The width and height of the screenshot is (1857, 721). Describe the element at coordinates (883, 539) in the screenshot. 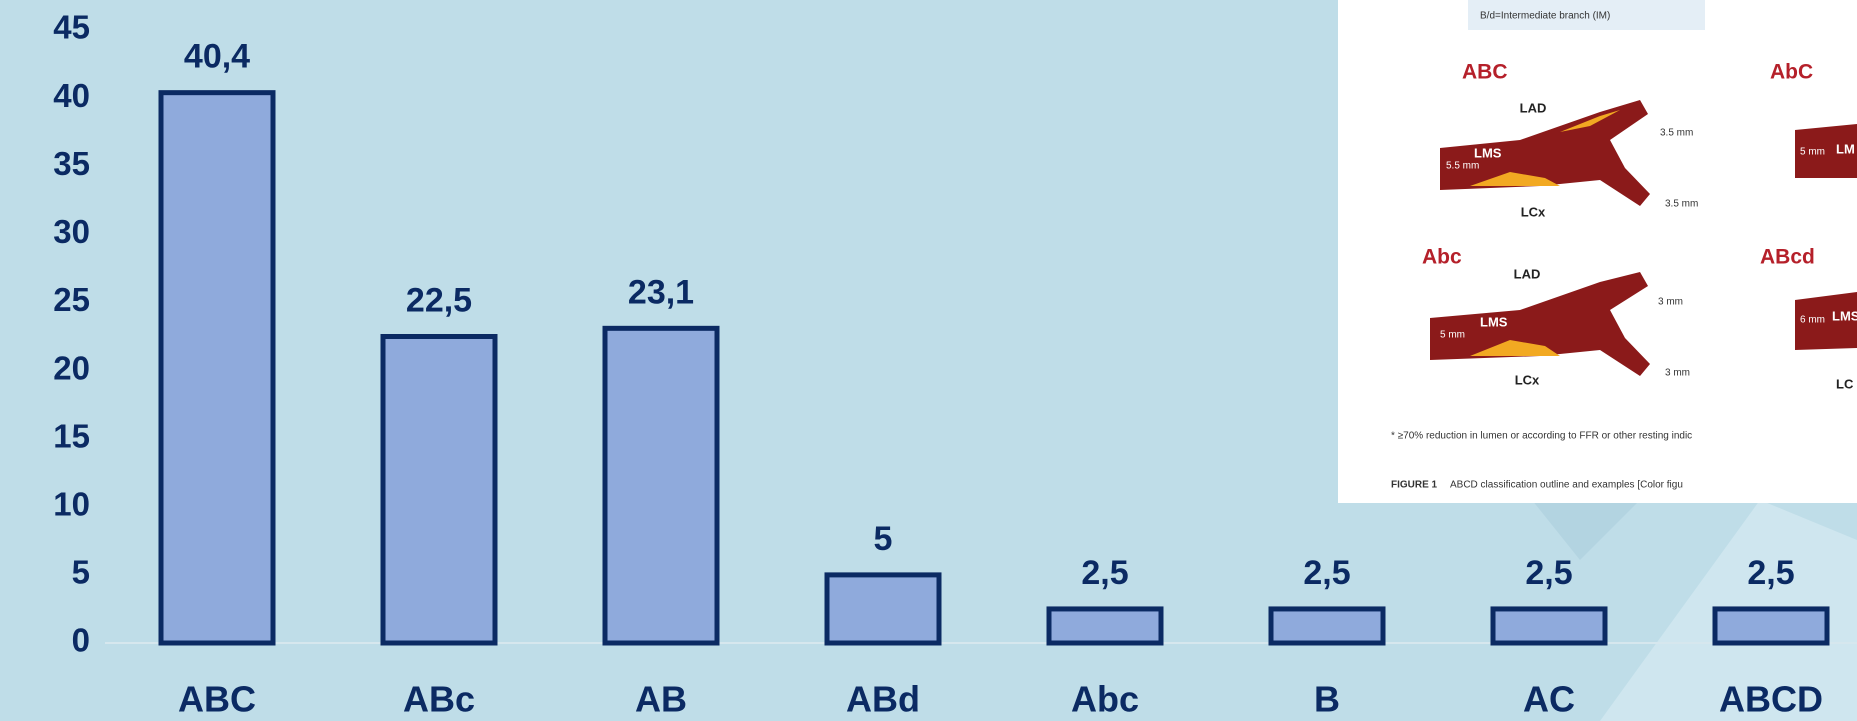

I see `value-label: 5` at that location.